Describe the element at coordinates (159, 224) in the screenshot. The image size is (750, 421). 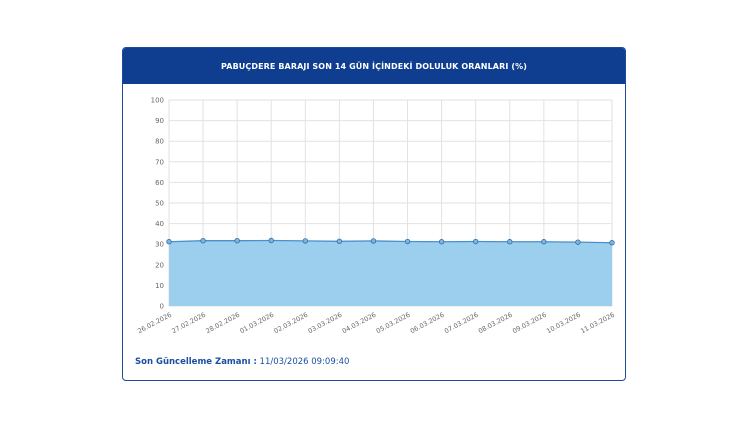
I see `y-tick-label: 40` at that location.